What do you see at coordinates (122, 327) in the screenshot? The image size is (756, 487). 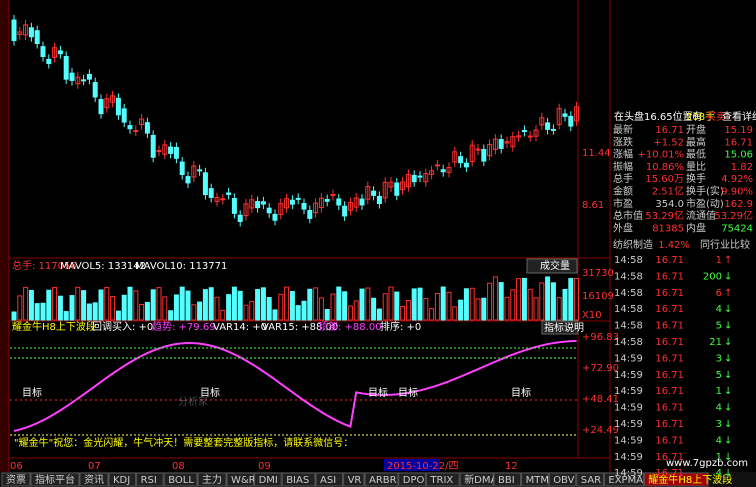 I see `indicator-header: 回调买入: +0` at bounding box center [122, 327].